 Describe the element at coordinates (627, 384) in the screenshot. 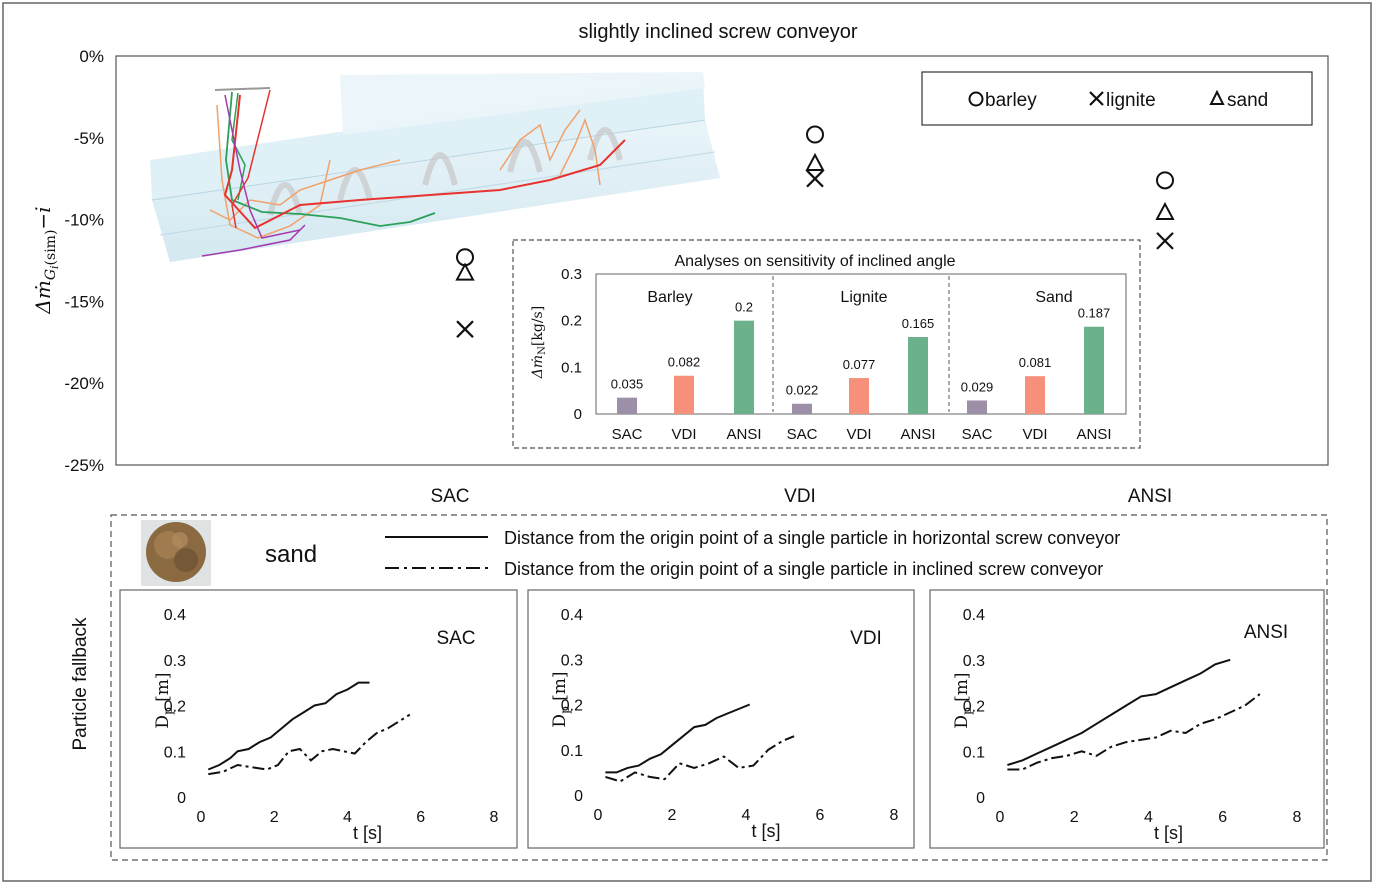

I see `inset-bar-value-label: 0.035` at that location.